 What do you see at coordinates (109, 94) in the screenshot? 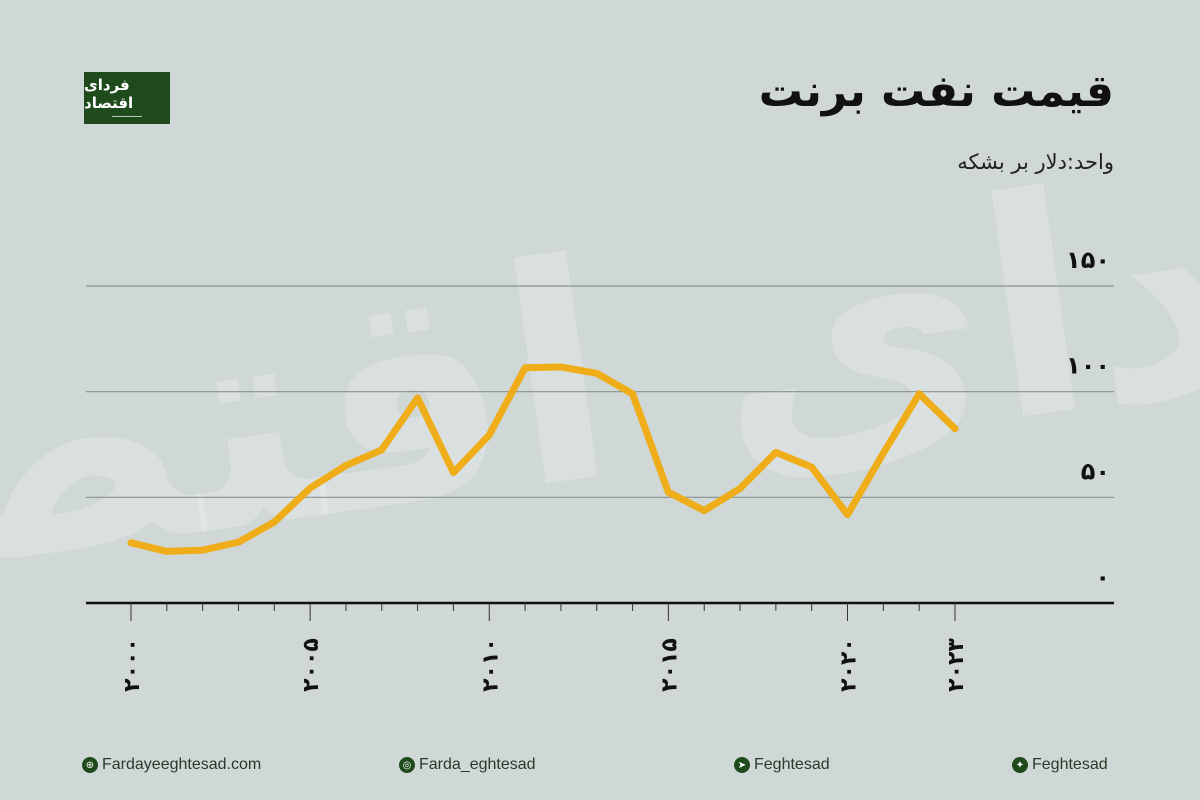
I see `logo-text: فردای اقتصاد` at bounding box center [109, 94].